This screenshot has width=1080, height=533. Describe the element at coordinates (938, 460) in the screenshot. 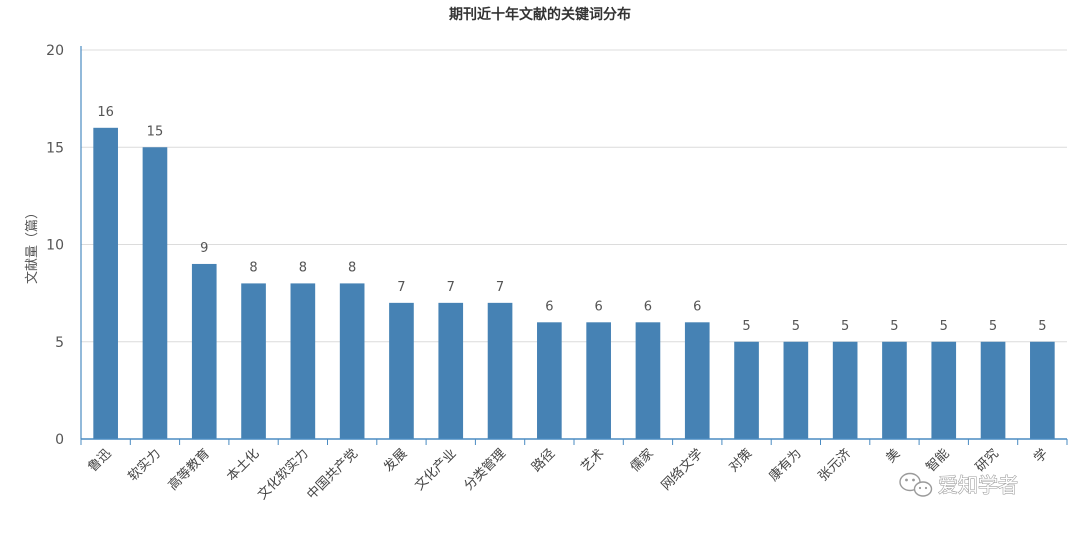

I see `category-label: 智能` at that location.